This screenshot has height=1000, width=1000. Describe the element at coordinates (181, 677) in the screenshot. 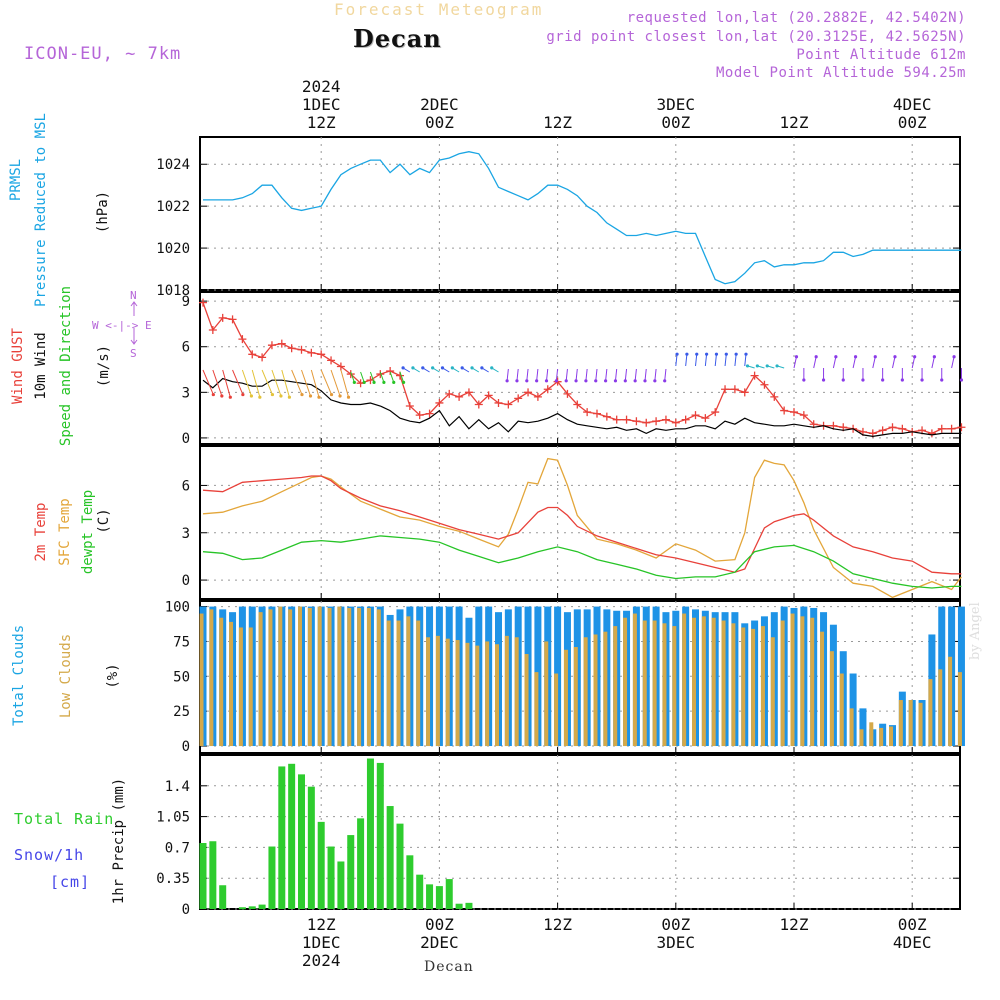

I see `clouds-ytick-label: 50` at that location.